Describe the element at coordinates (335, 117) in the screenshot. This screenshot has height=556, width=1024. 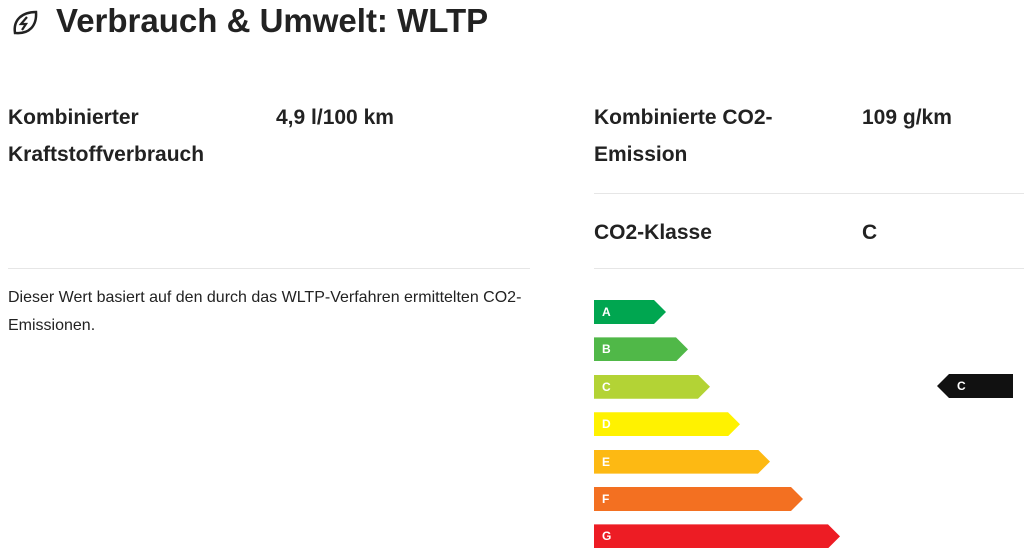
I see `row-value: 4,9 l/100 km` at that location.